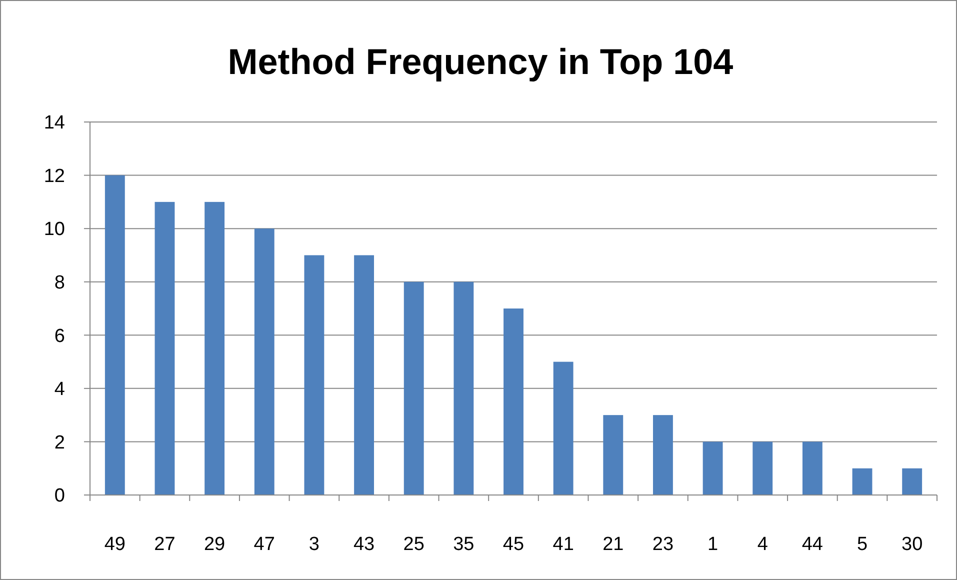 The image size is (957, 580). What do you see at coordinates (314, 544) in the screenshot?
I see `x-tick-label: 3` at bounding box center [314, 544].